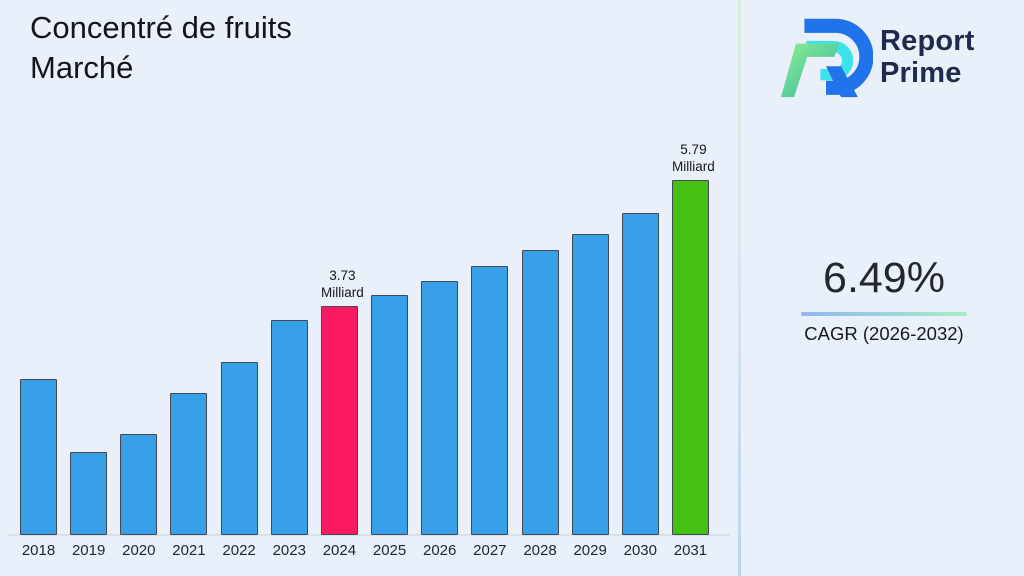  What do you see at coordinates (690, 357) in the screenshot?
I see `bar-2031` at bounding box center [690, 357].